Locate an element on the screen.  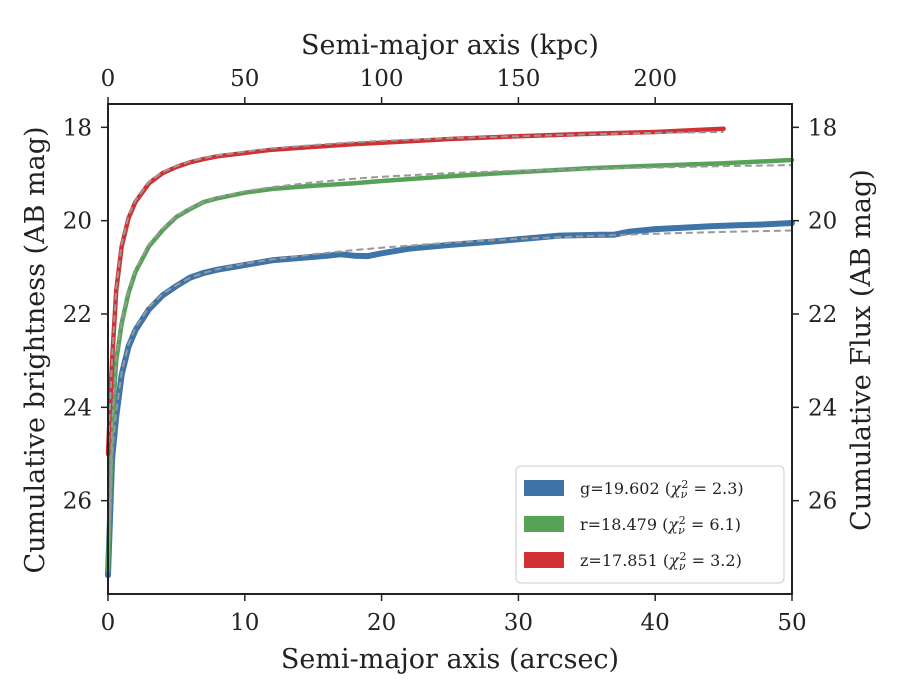
x-tick-label: 50 is located at coordinates (791, 623).